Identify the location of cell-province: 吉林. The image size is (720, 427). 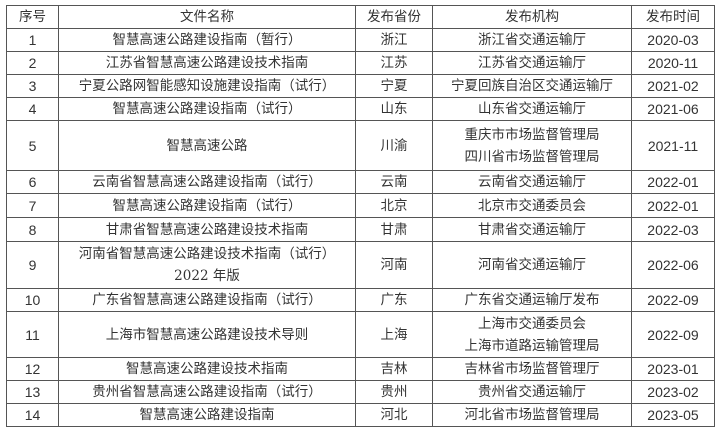
(394, 369).